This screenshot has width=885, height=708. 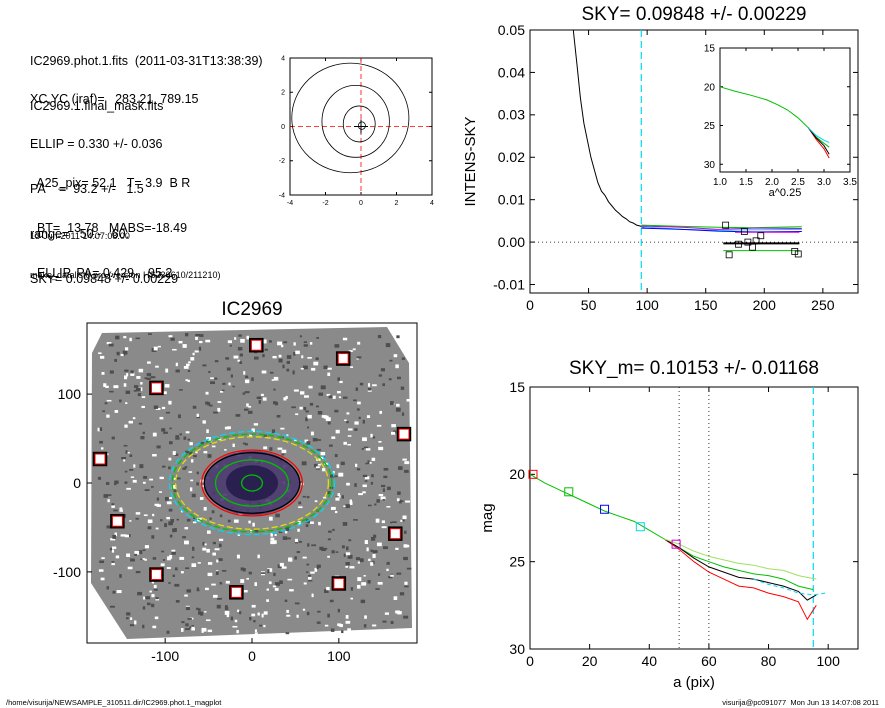 I want to click on image-isophote-ellipse, so click(x=252, y=483).